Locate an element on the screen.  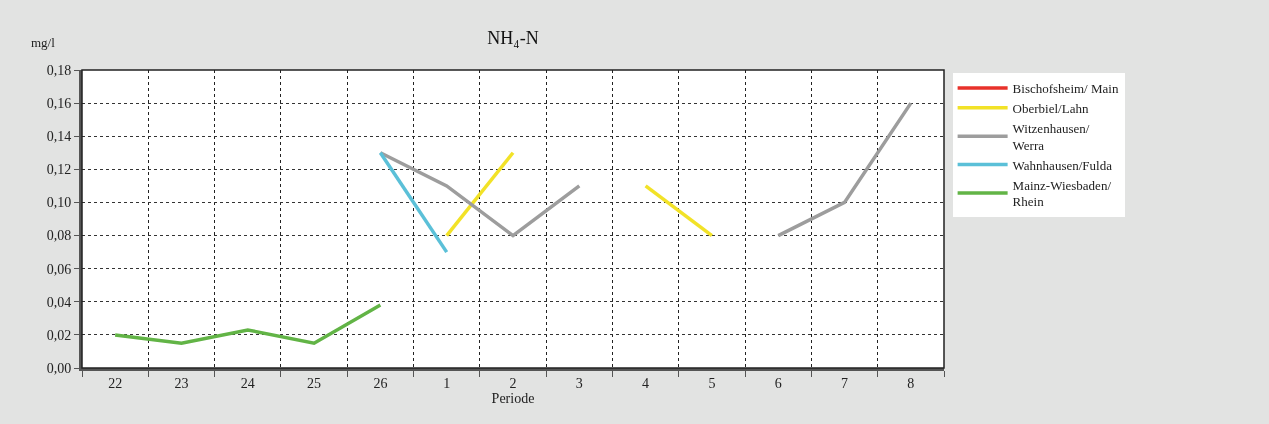
y-tick-label: 0,00 is located at coordinates (59, 368).